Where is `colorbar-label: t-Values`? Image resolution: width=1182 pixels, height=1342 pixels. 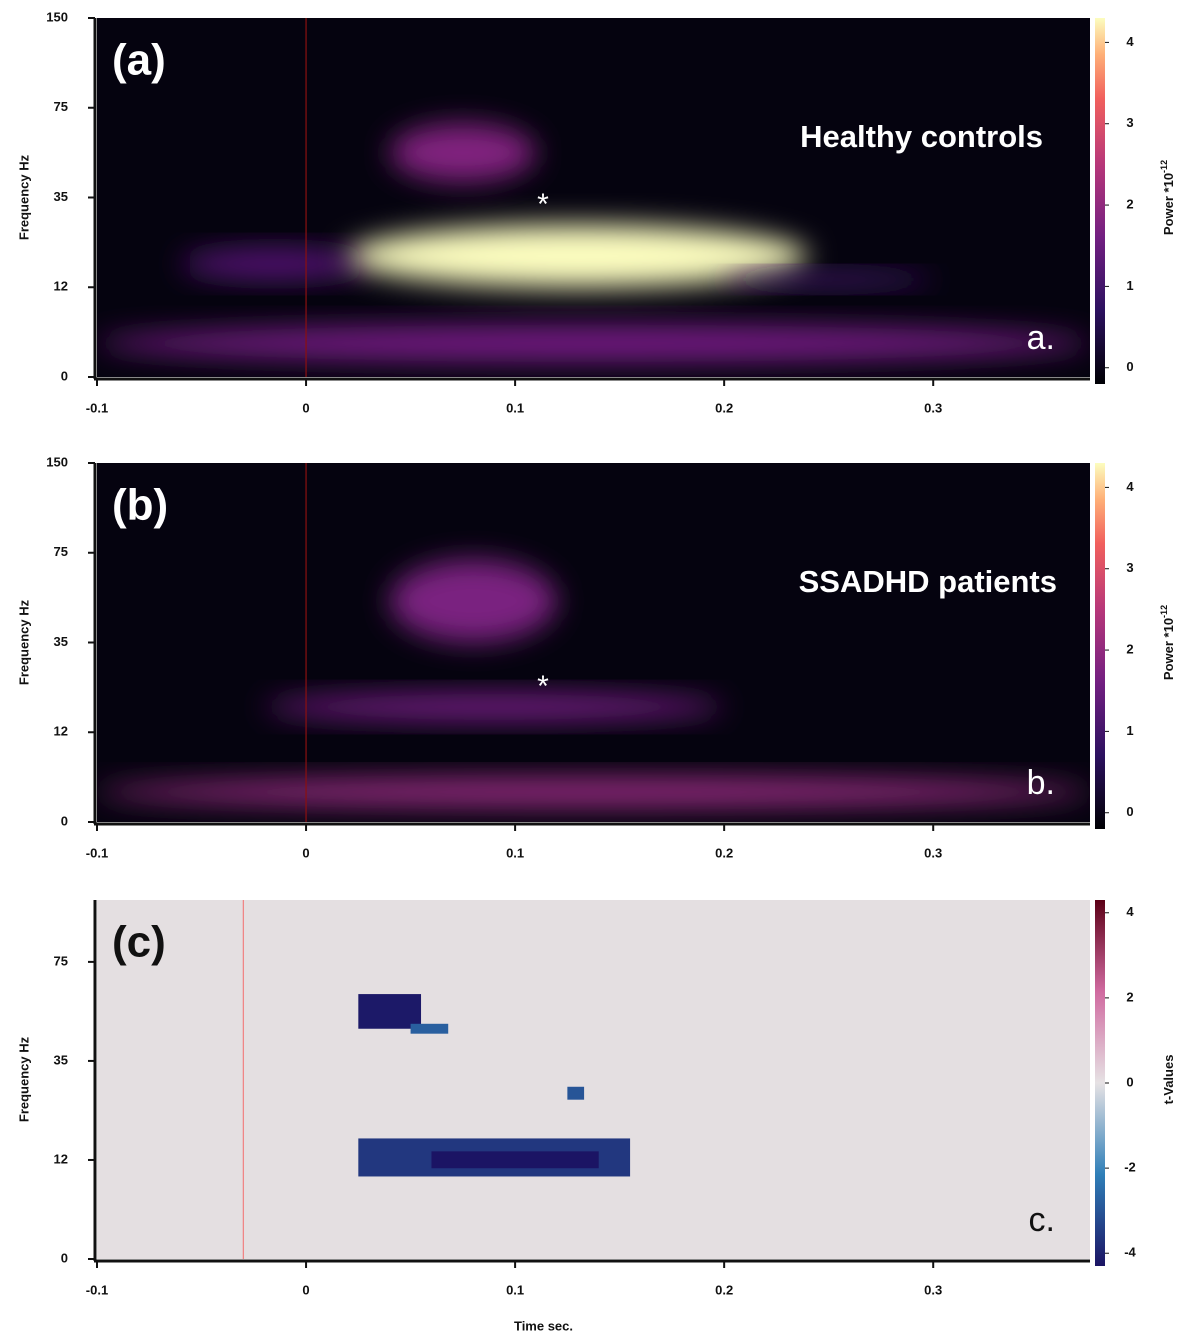 colorbar-label: t-Values is located at coordinates (1168, 1080).